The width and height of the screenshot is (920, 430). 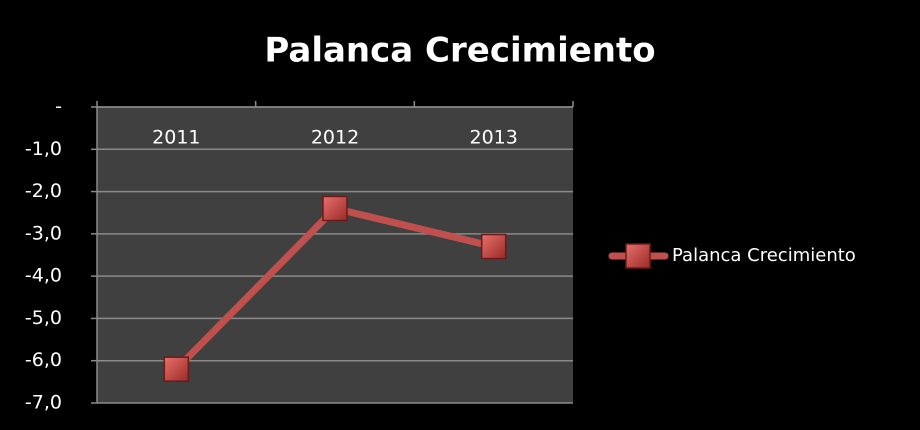 I want to click on y-tick-label: -, so click(x=58, y=107).